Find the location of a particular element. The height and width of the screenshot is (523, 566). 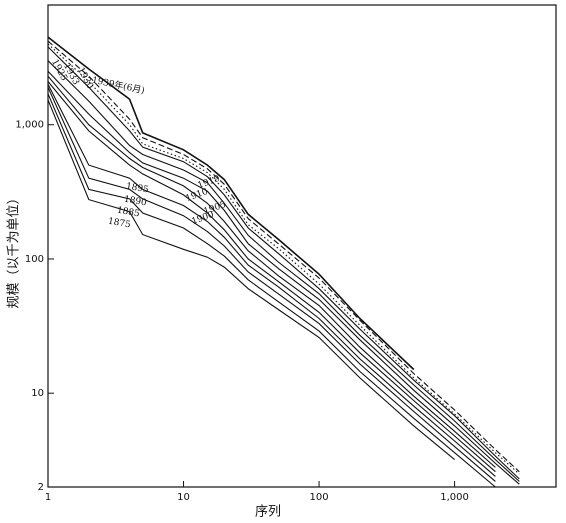

series-label: 1875 is located at coordinates (119, 224).